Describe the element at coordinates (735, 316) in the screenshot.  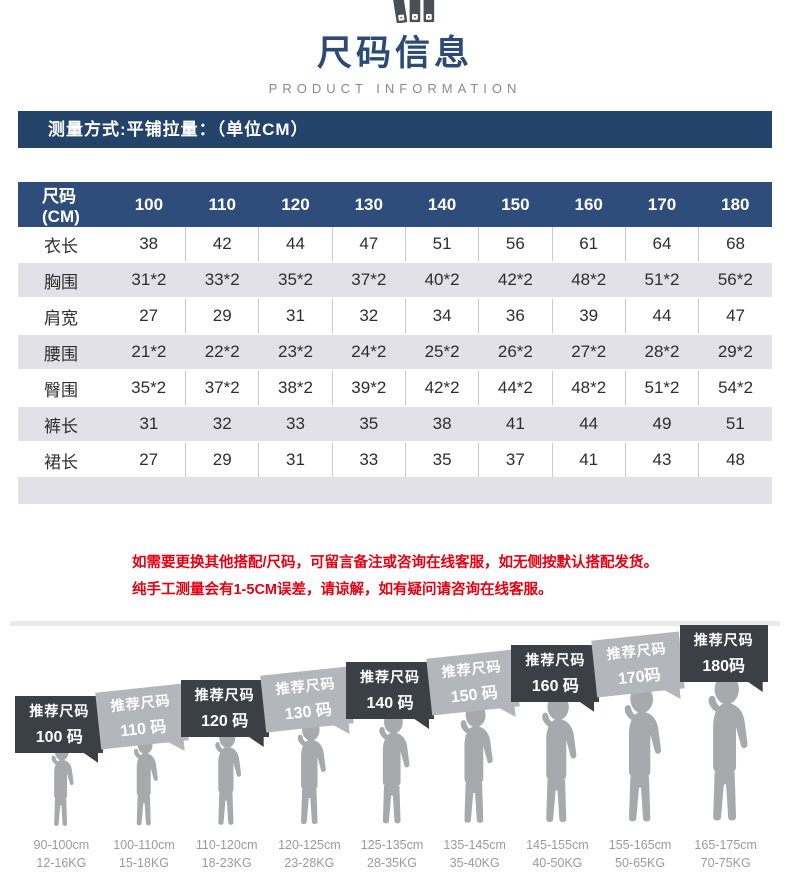
I see `size-cell: 47` at that location.